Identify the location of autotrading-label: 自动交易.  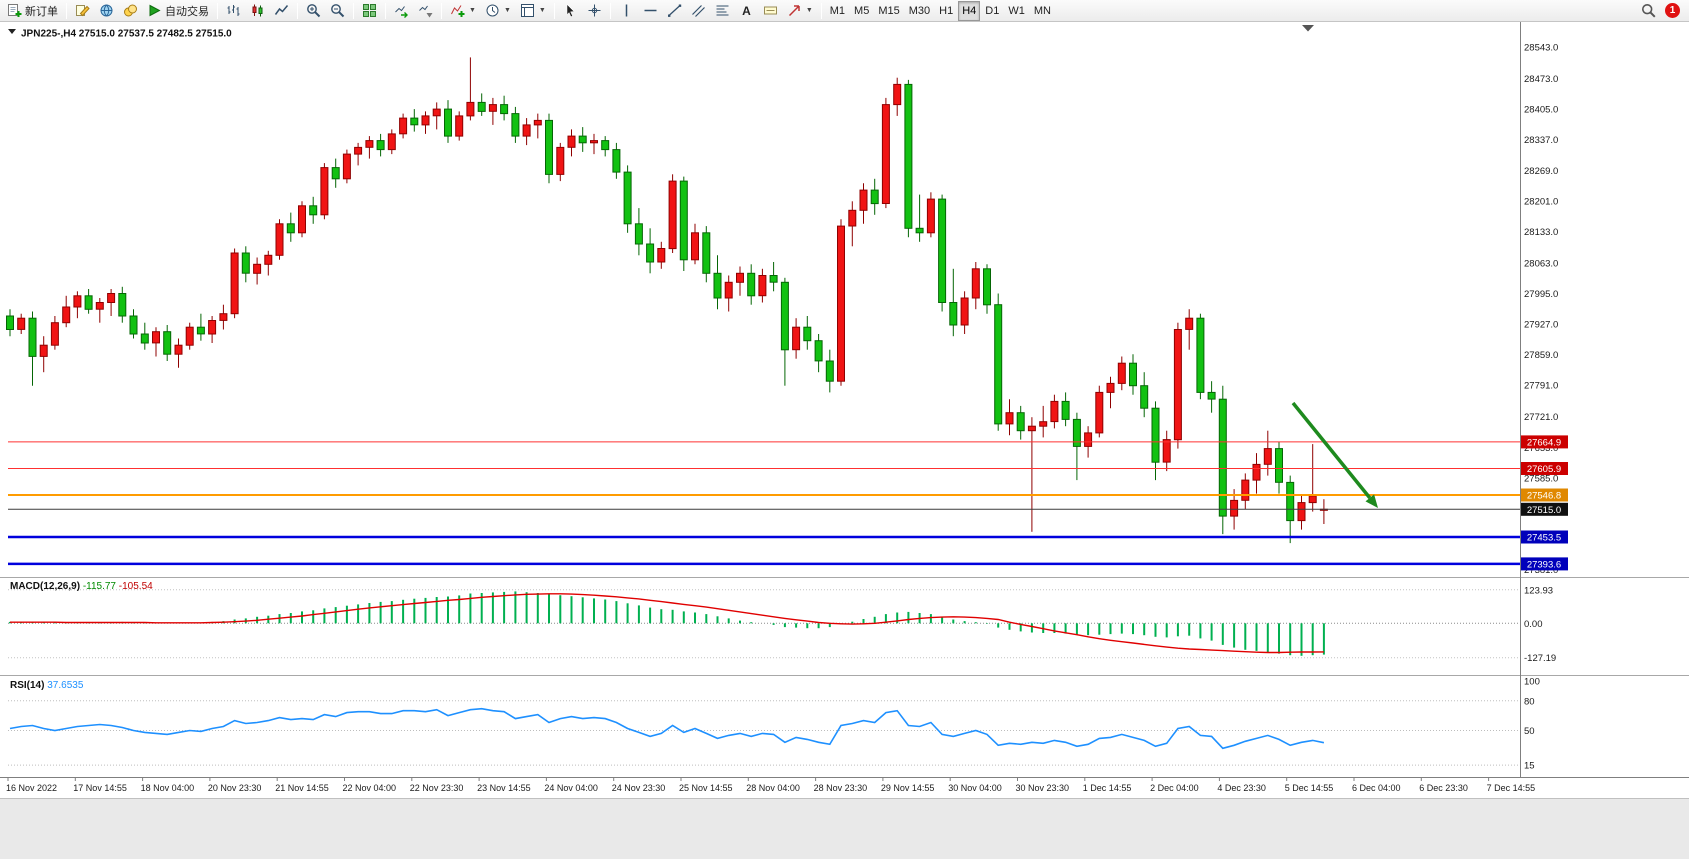
(187, 11).